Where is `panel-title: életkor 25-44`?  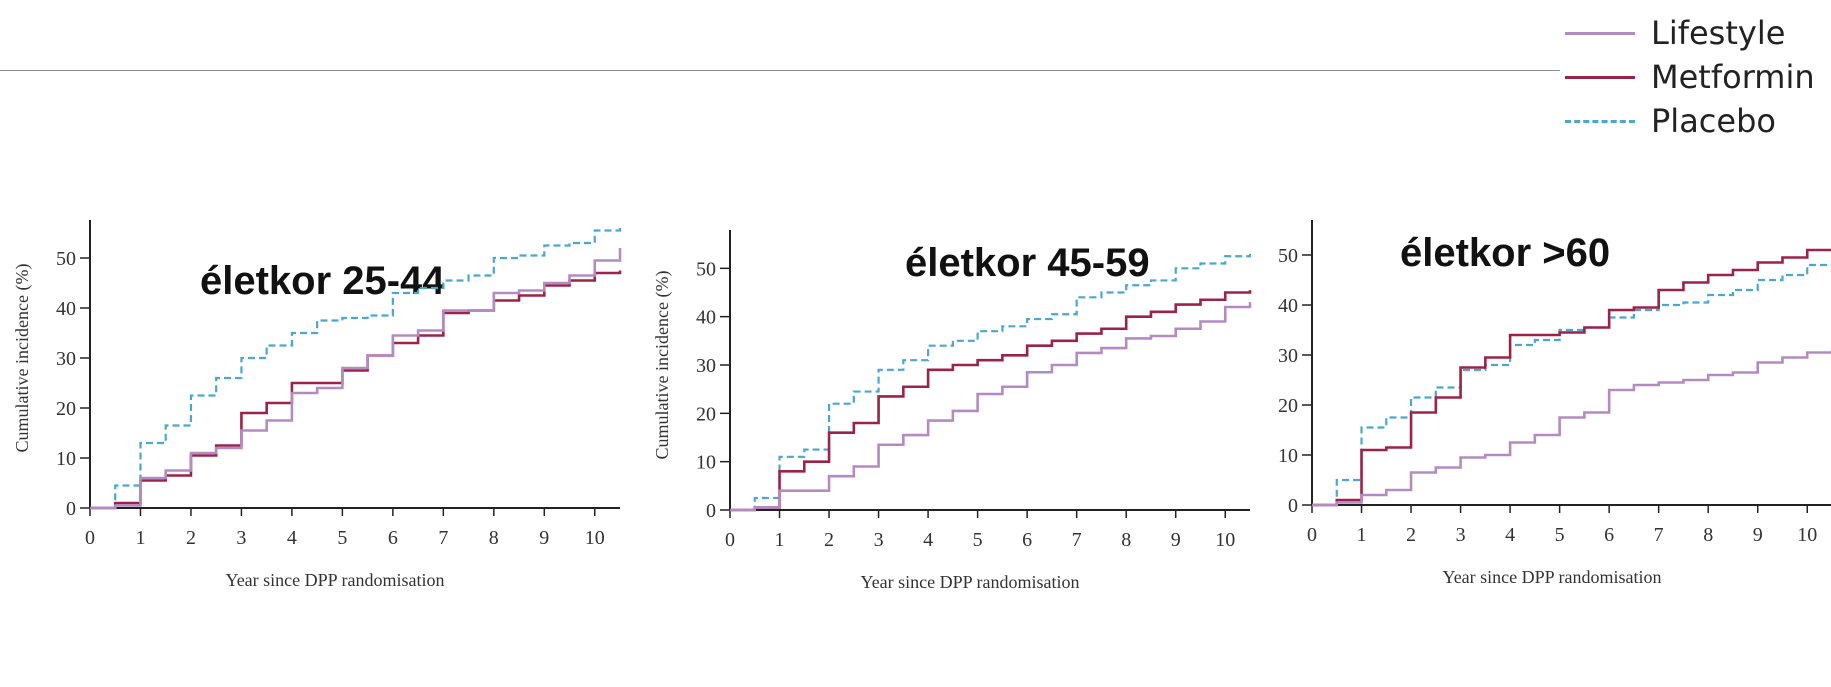 panel-title: életkor 25-44 is located at coordinates (322, 281).